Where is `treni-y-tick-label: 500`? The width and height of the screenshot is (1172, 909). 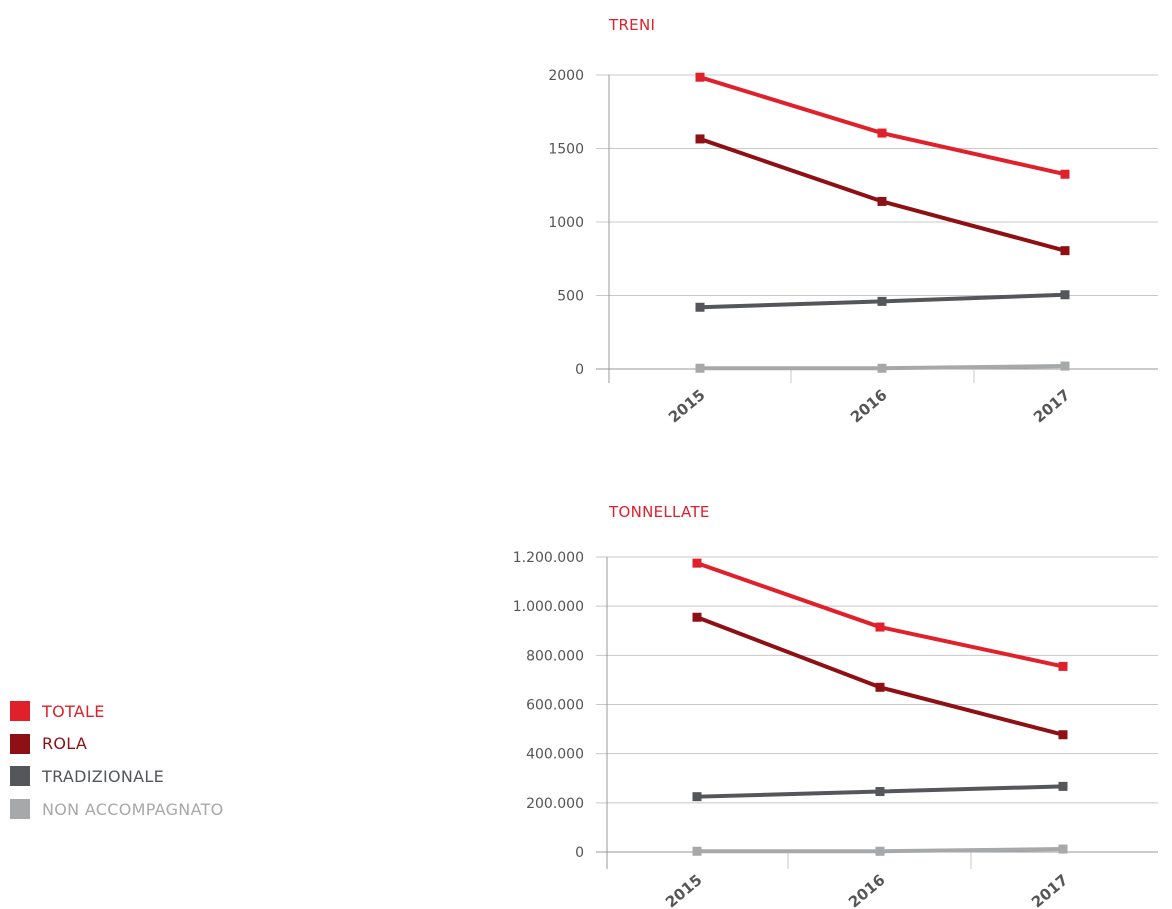 treni-y-tick-label: 500 is located at coordinates (570, 297).